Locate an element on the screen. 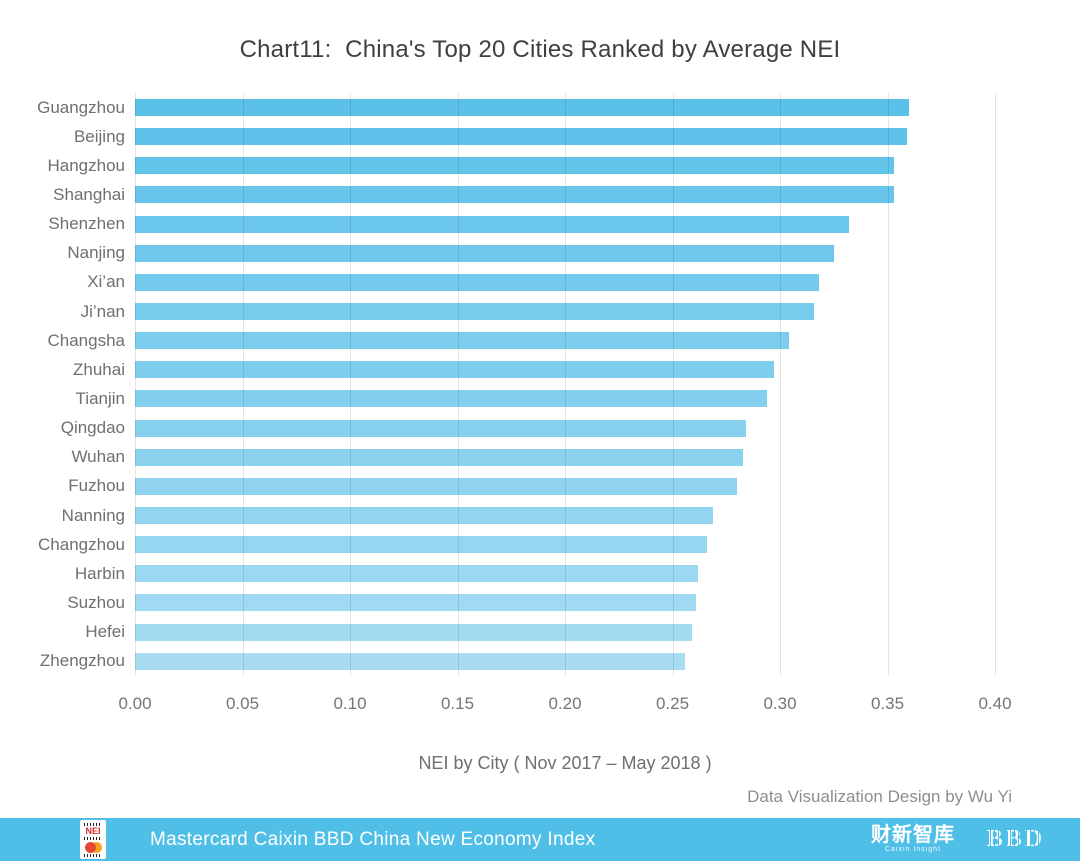 This screenshot has height=861, width=1080. bbd-logo: BBD is located at coordinates (1015, 839).